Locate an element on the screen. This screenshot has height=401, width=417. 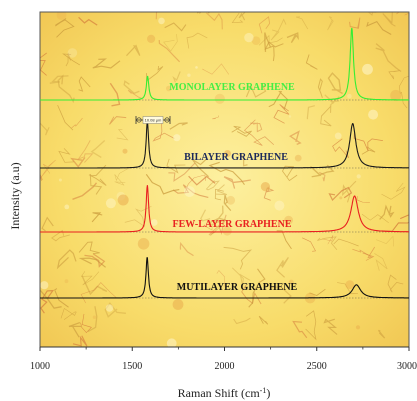
scale-bar: 10.08 µm is located at coordinates (153, 120).